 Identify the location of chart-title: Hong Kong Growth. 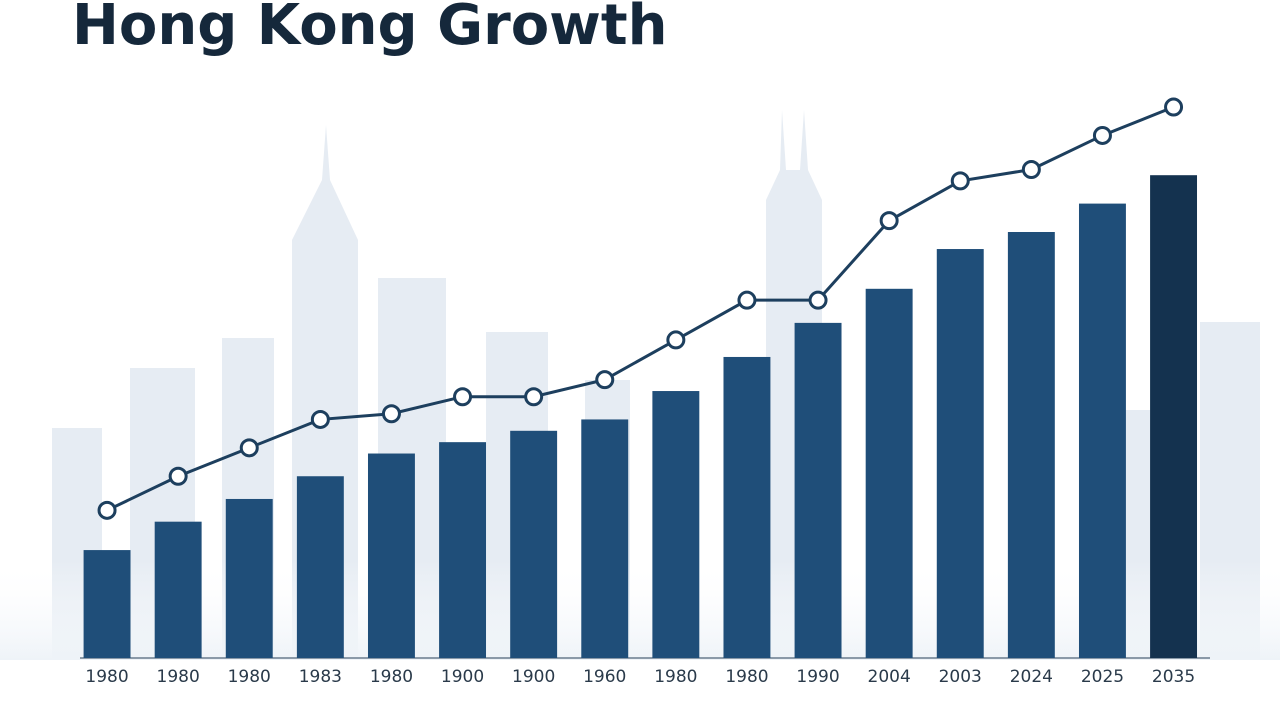
(370, 29).